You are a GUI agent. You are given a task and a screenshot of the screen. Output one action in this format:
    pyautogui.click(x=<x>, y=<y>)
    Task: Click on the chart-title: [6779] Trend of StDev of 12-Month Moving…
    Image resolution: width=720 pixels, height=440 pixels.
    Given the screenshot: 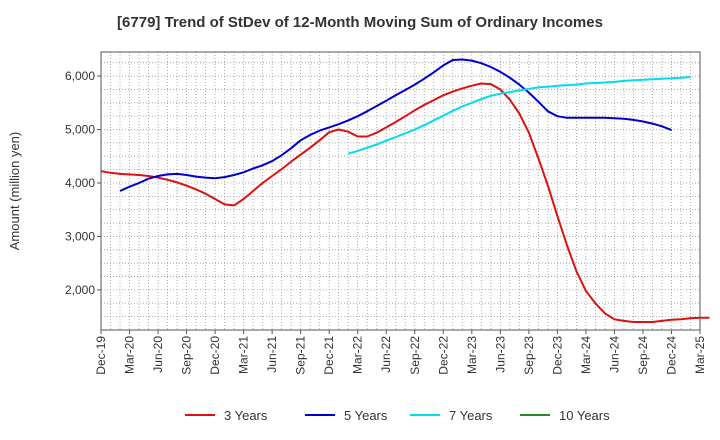 What is the action you would take?
    pyautogui.click(x=360, y=22)
    